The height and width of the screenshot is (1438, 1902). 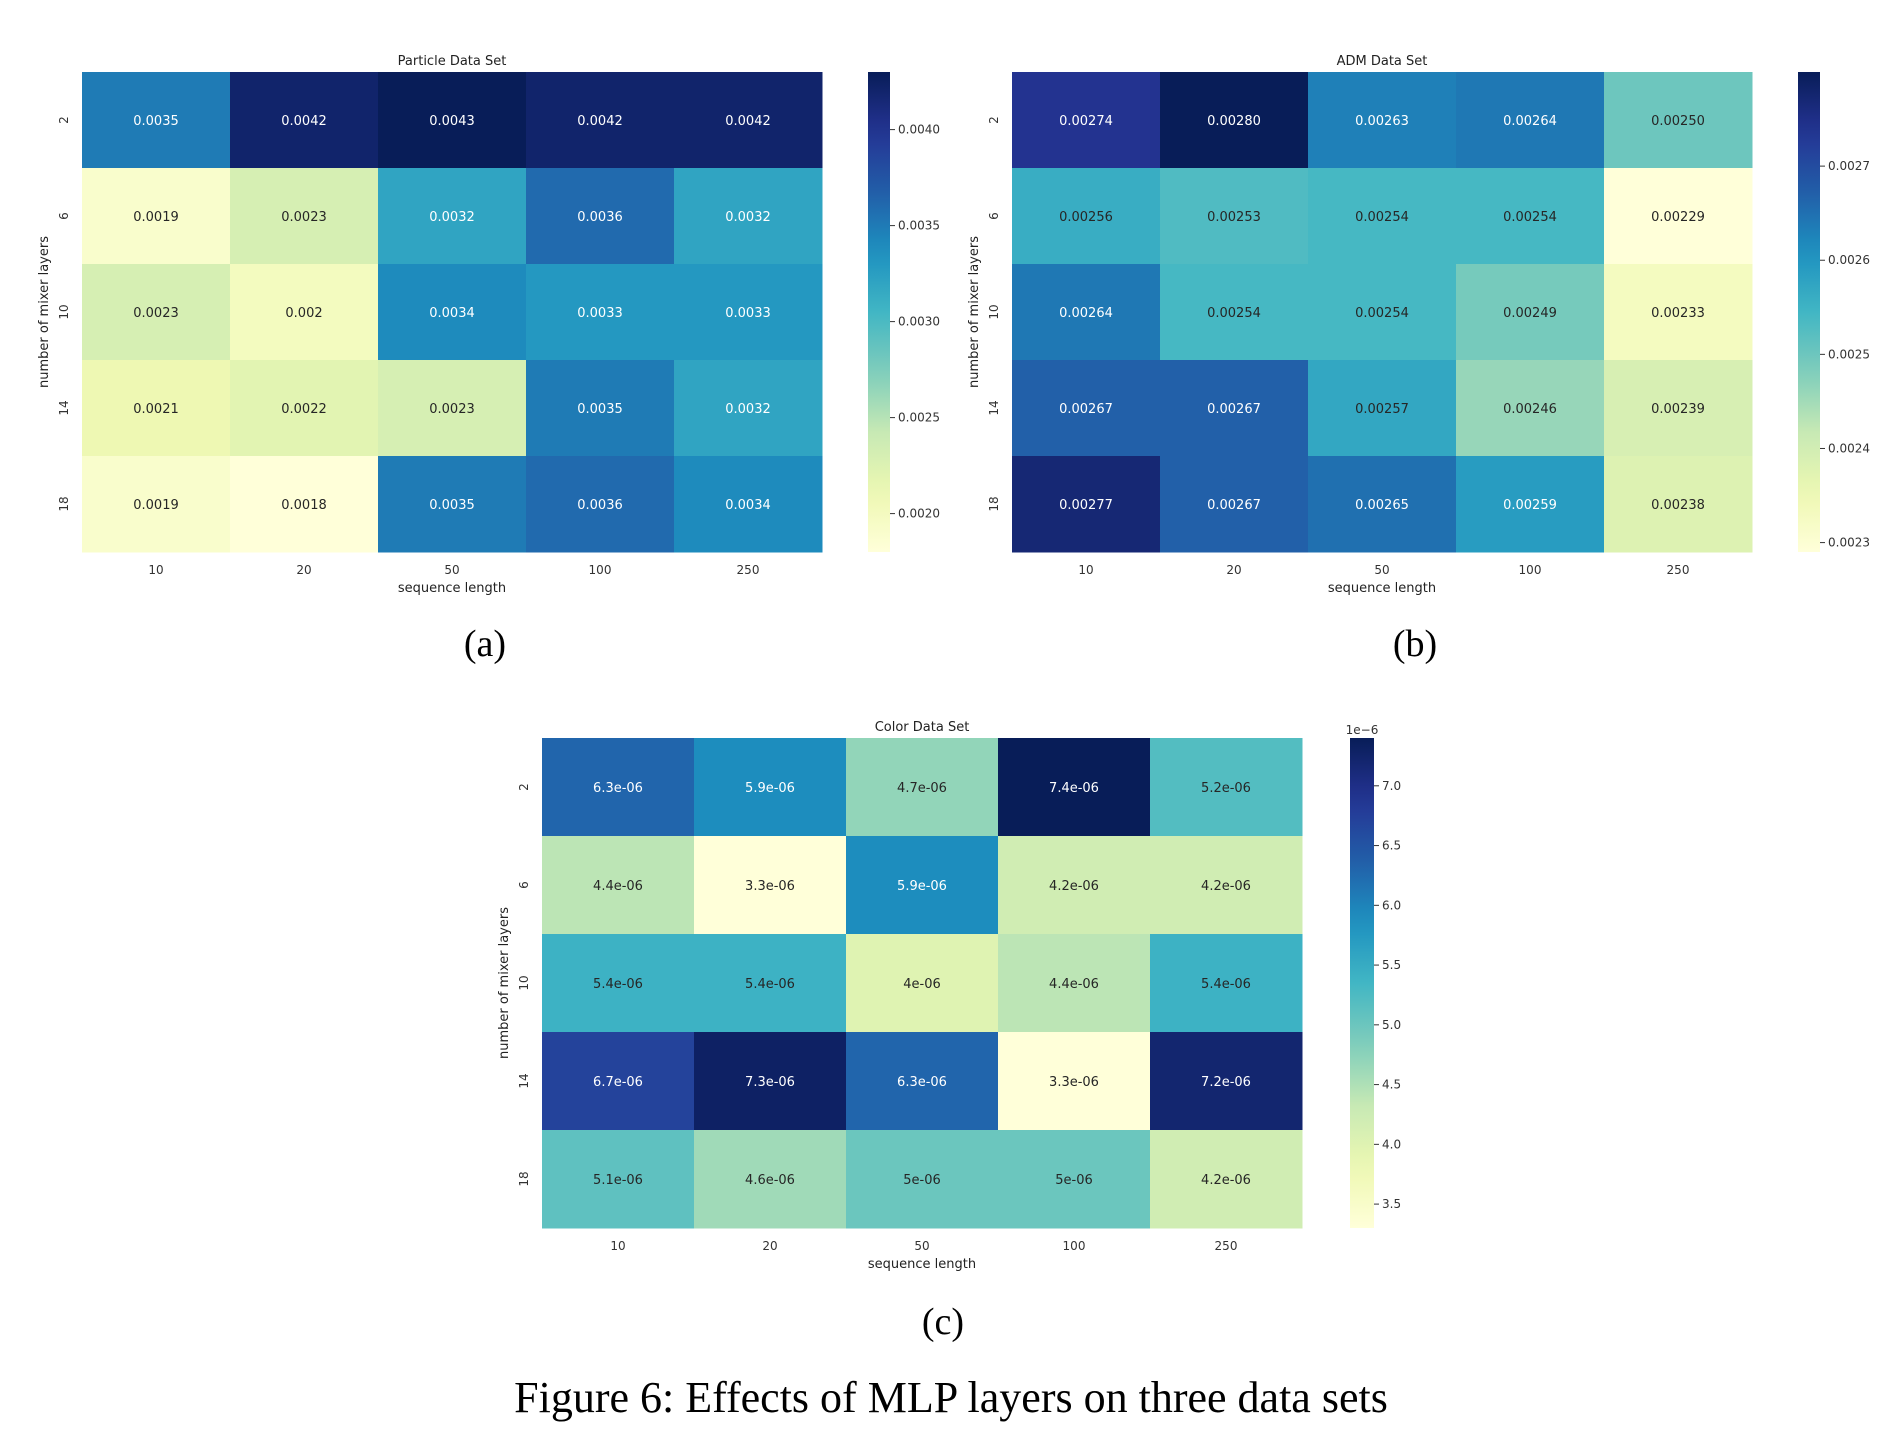 I want to click on cell-value-label: 0.00265, so click(x=1382, y=505).